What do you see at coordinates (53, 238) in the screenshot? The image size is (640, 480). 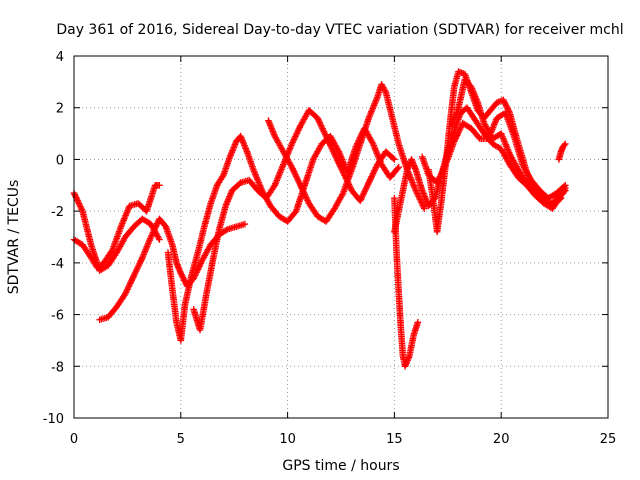 I see `y-tick-labels: 4 2 0 -2 -4 -6 -8 -10` at bounding box center [53, 238].